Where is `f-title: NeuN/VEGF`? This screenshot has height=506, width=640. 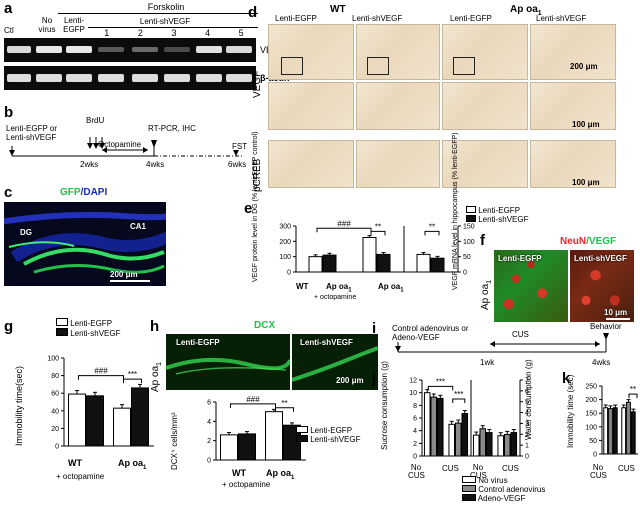
f-title: NeuN/VEGF is located at coordinates (588, 241).